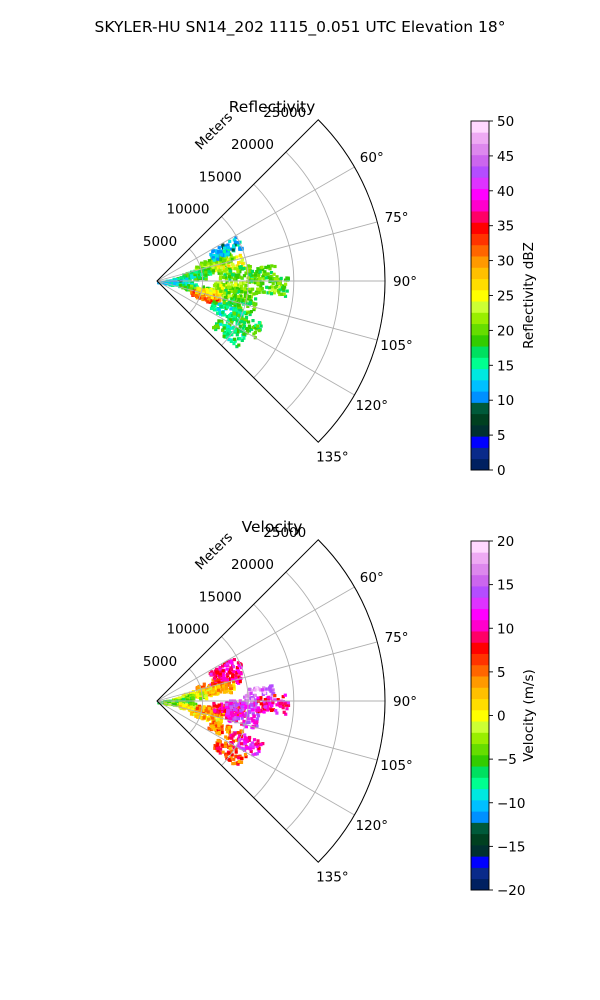 The height and width of the screenshot is (1000, 600). Describe the element at coordinates (272, 107) in the screenshot. I see `reflectivity-title: Reflectivity` at that location.